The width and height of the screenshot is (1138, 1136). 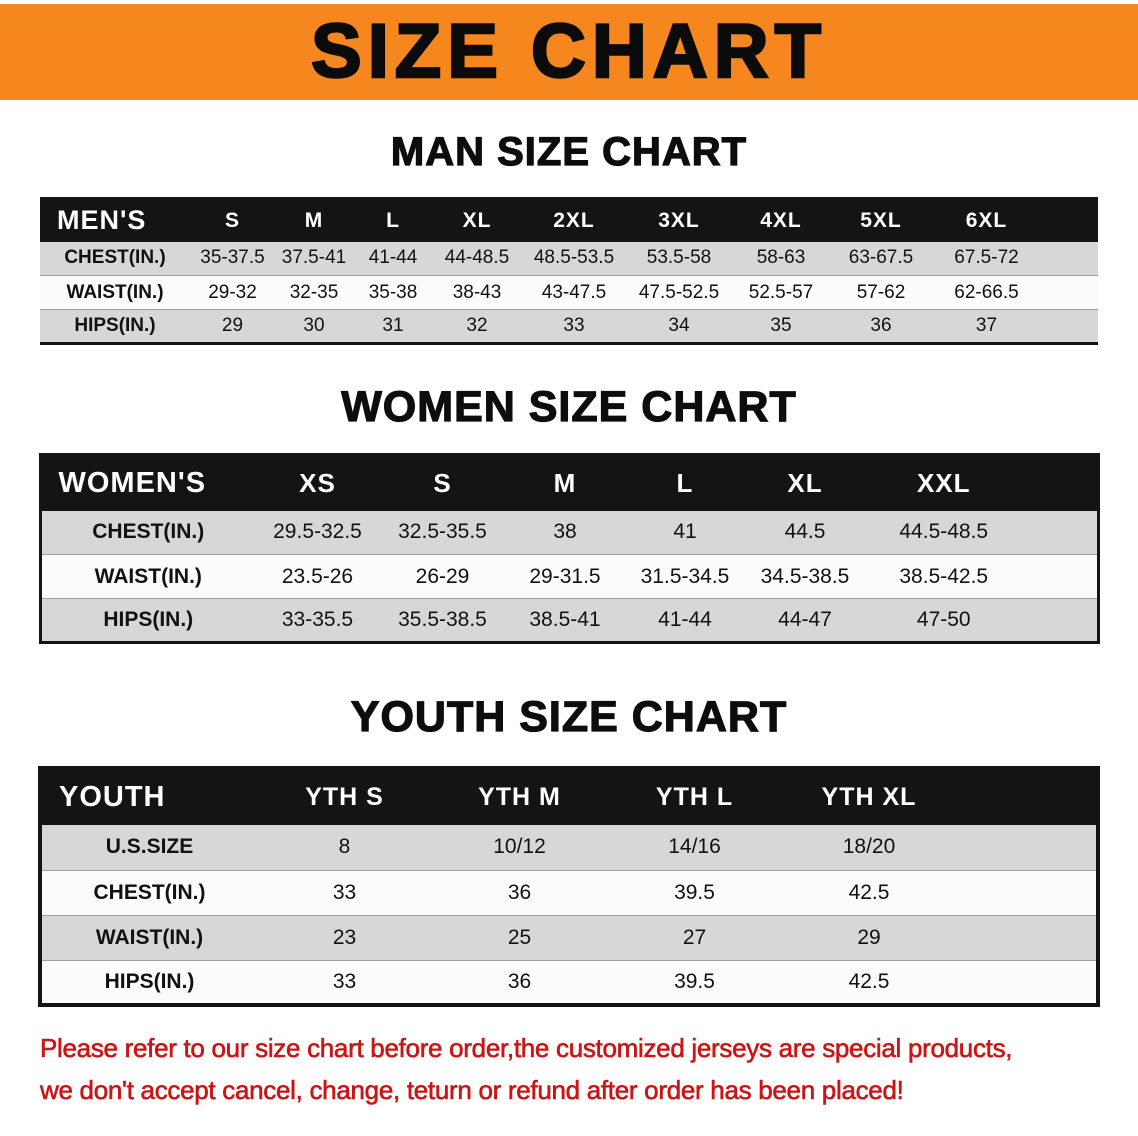 What do you see at coordinates (569, 982) in the screenshot?
I see `table-row: HIPS(IN.) 33 36 39.5 42.5` at bounding box center [569, 982].